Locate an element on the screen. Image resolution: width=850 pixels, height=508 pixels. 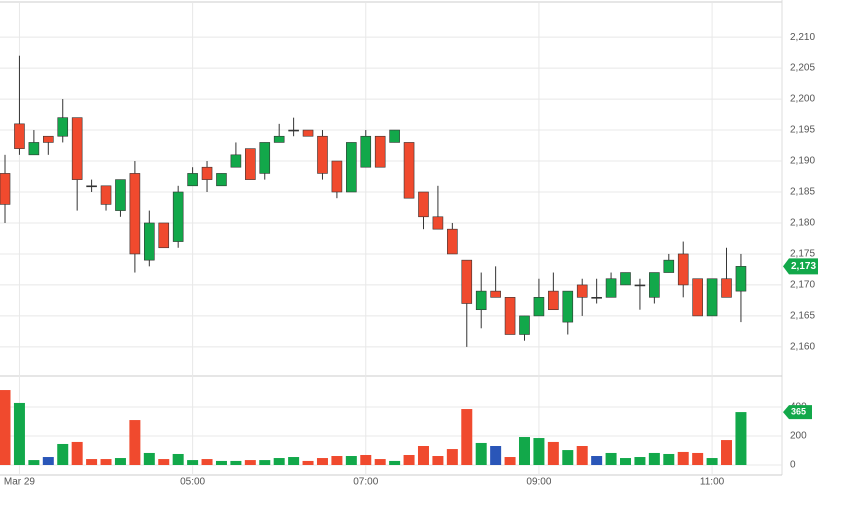
y-tick-label: 2,175 is located at coordinates (802, 254).